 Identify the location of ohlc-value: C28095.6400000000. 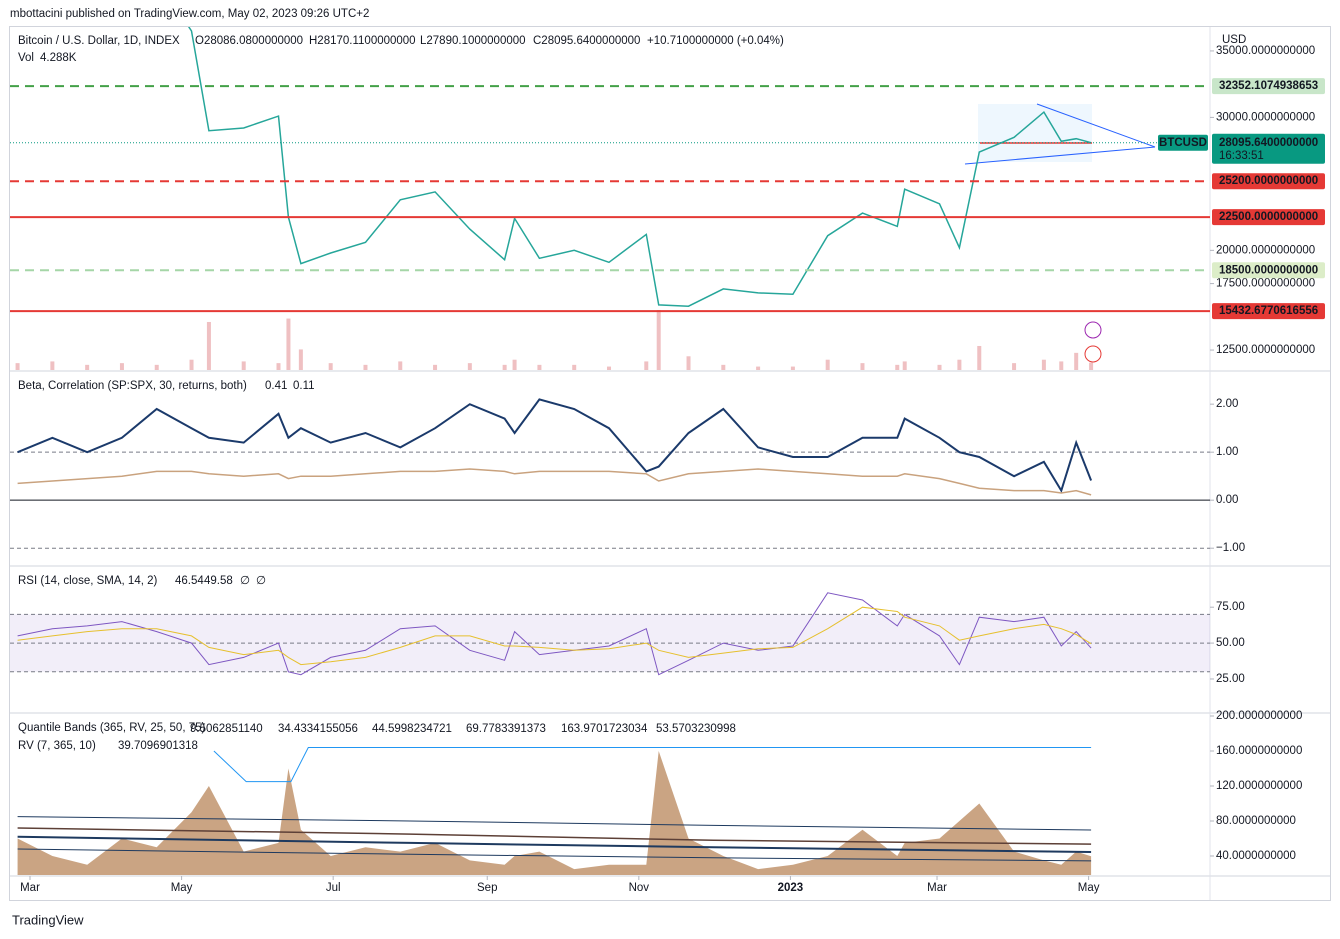
(586, 41).